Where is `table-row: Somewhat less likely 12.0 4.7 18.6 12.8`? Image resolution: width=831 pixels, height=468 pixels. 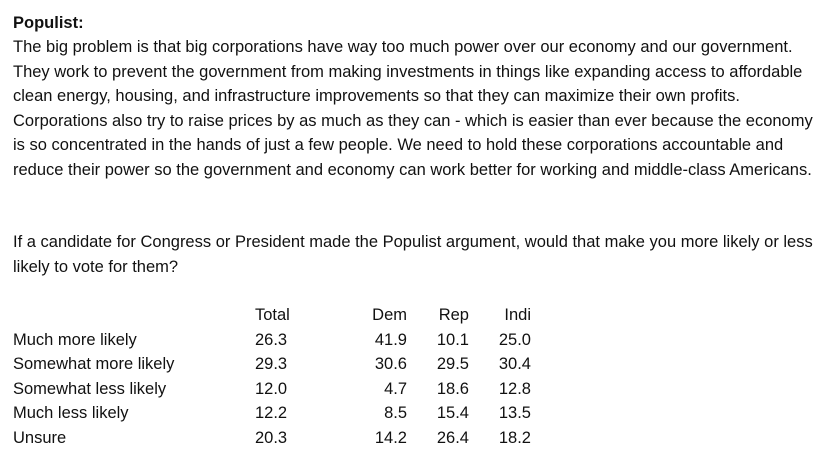 table-row: Somewhat less likely 12.0 4.7 18.6 12.8 is located at coordinates (272, 389).